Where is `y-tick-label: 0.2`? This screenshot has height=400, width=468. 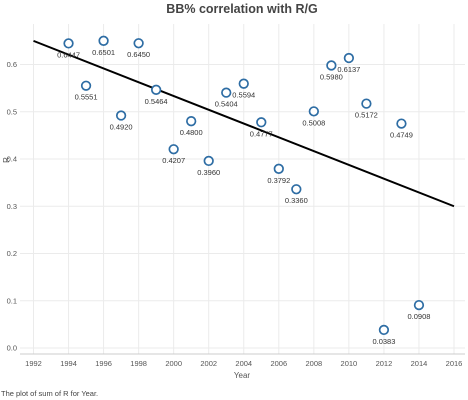 y-tick-label: 0.2 is located at coordinates (12, 253).